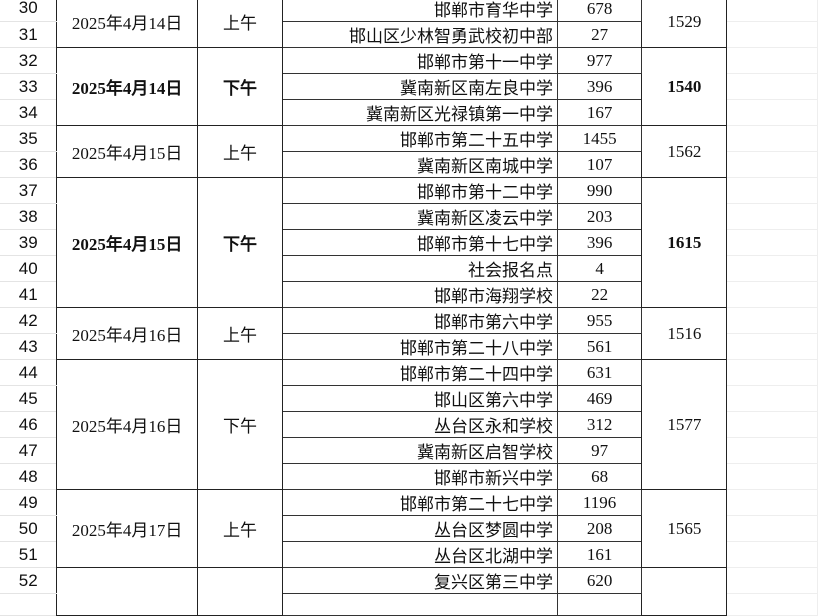  What do you see at coordinates (600, 112) in the screenshot?
I see `count-cell: 167` at bounding box center [600, 112].